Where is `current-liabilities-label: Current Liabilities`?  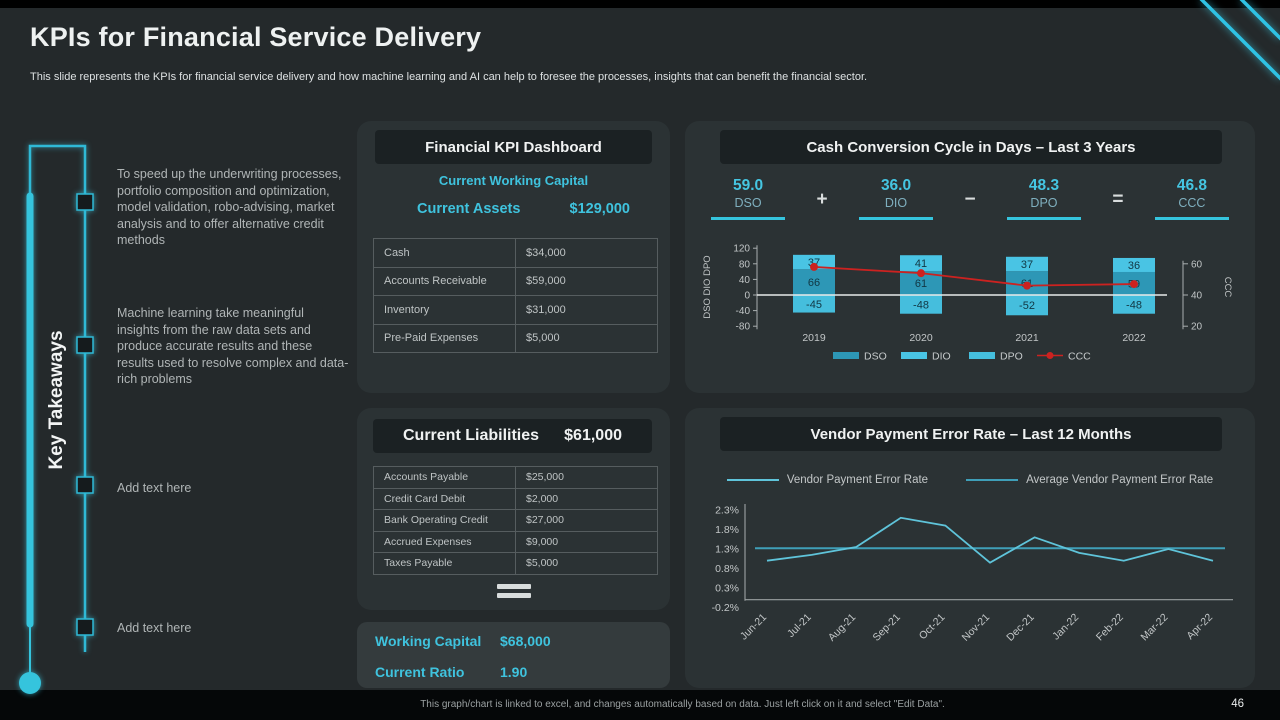 current-liabilities-label: Current Liabilities is located at coordinates (471, 435).